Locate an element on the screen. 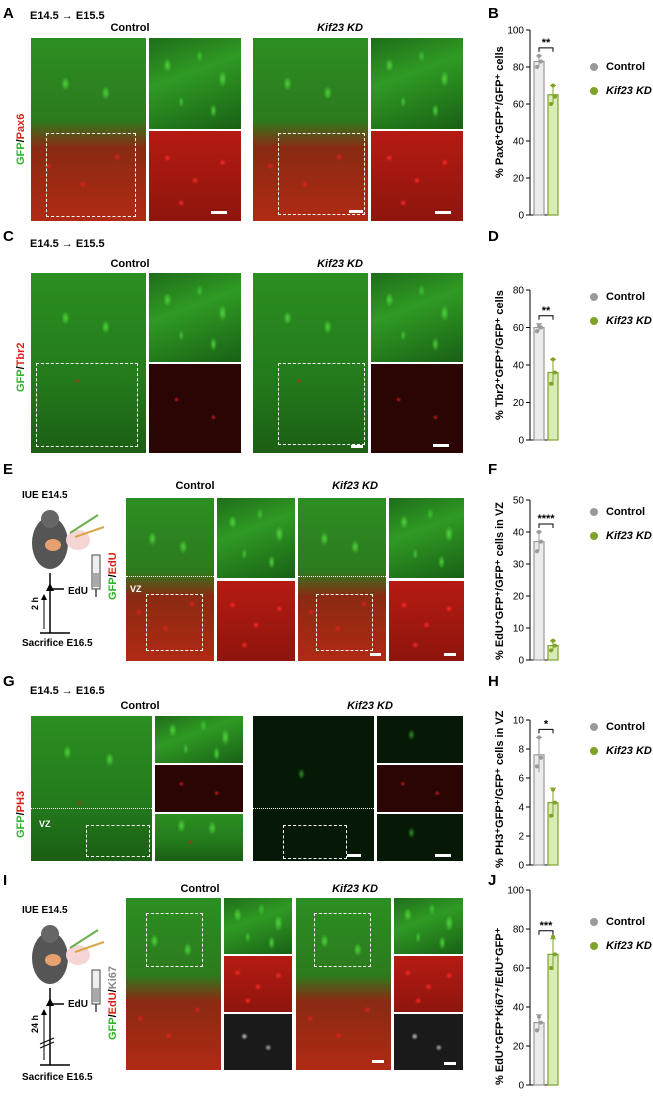 The width and height of the screenshot is (653, 1097). stain-label-g: GFP/PH3 is located at coordinates (21, 814).